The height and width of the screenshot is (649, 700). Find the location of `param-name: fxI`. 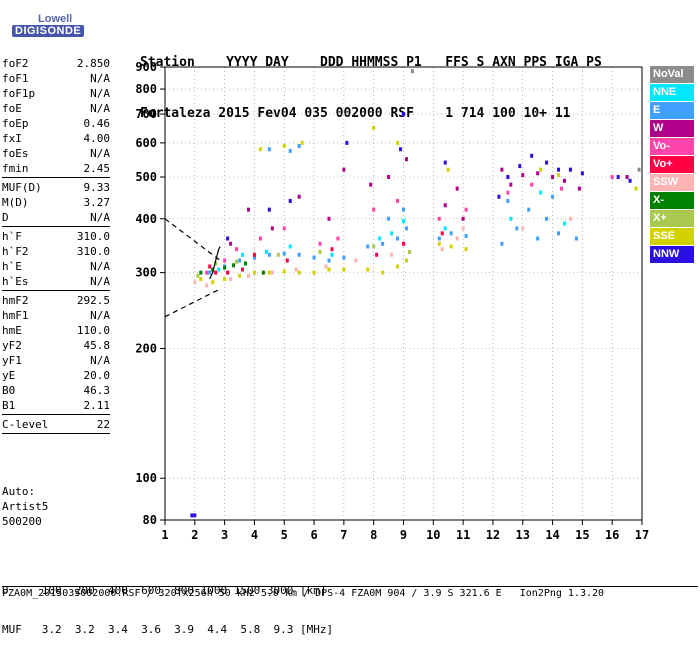

param-name: fxI is located at coordinates (12, 138).